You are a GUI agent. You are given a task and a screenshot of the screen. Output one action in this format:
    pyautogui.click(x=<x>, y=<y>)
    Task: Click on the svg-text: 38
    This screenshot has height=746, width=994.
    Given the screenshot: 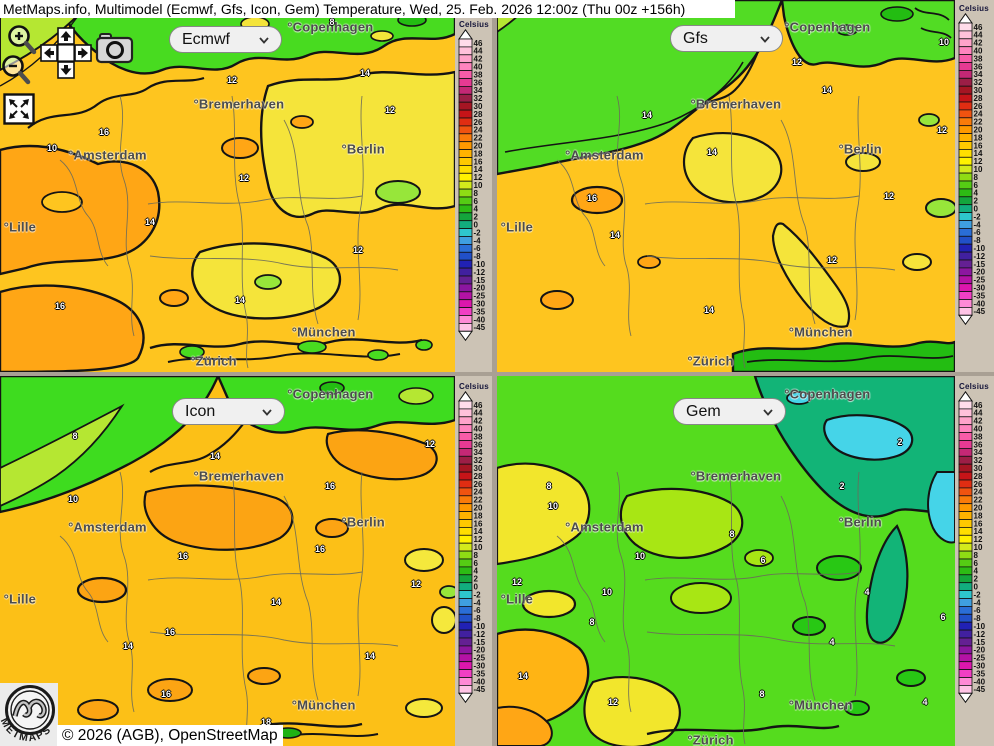 What is the action you would take?
    pyautogui.click(x=478, y=74)
    